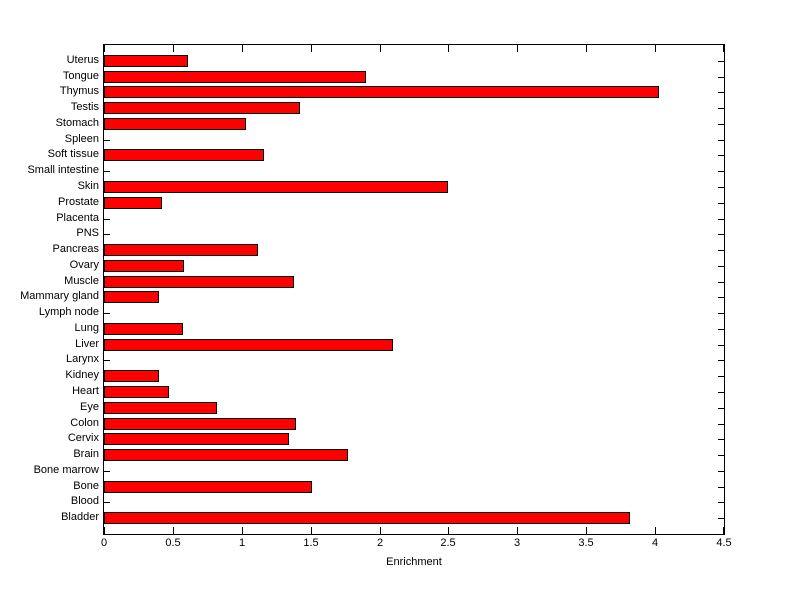 Image resolution: width=800 pixels, height=599 pixels. Describe the element at coordinates (175, 124) in the screenshot. I see `bar-stomach` at that location.